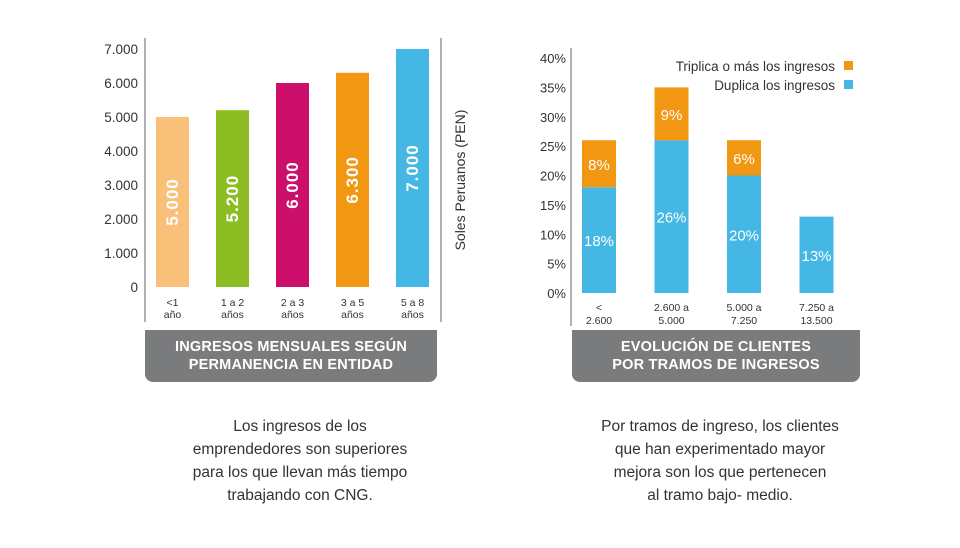 The image size is (960, 548). What do you see at coordinates (716, 365) in the screenshot?
I see `right-chart-title-line-2: POR TRAMOS DE INGRESOS` at bounding box center [716, 365].